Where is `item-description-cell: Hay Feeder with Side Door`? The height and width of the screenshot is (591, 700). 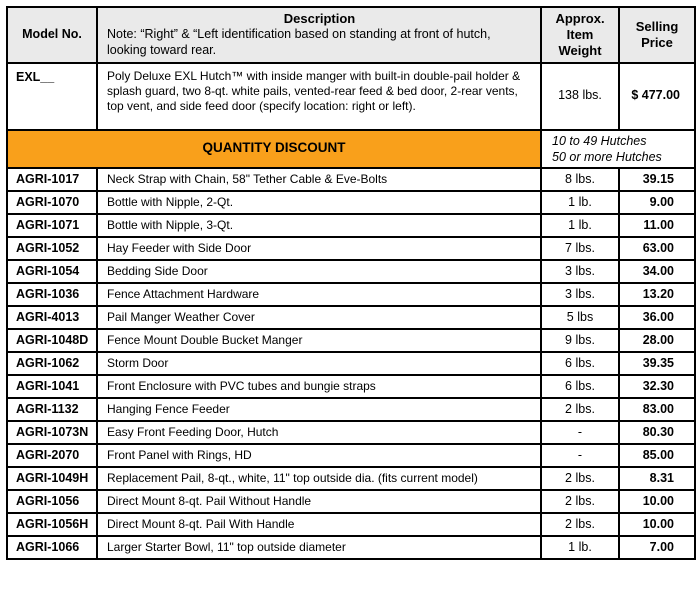
item-description-cell: Hay Feeder with Side Door is located at coordinates (319, 248).